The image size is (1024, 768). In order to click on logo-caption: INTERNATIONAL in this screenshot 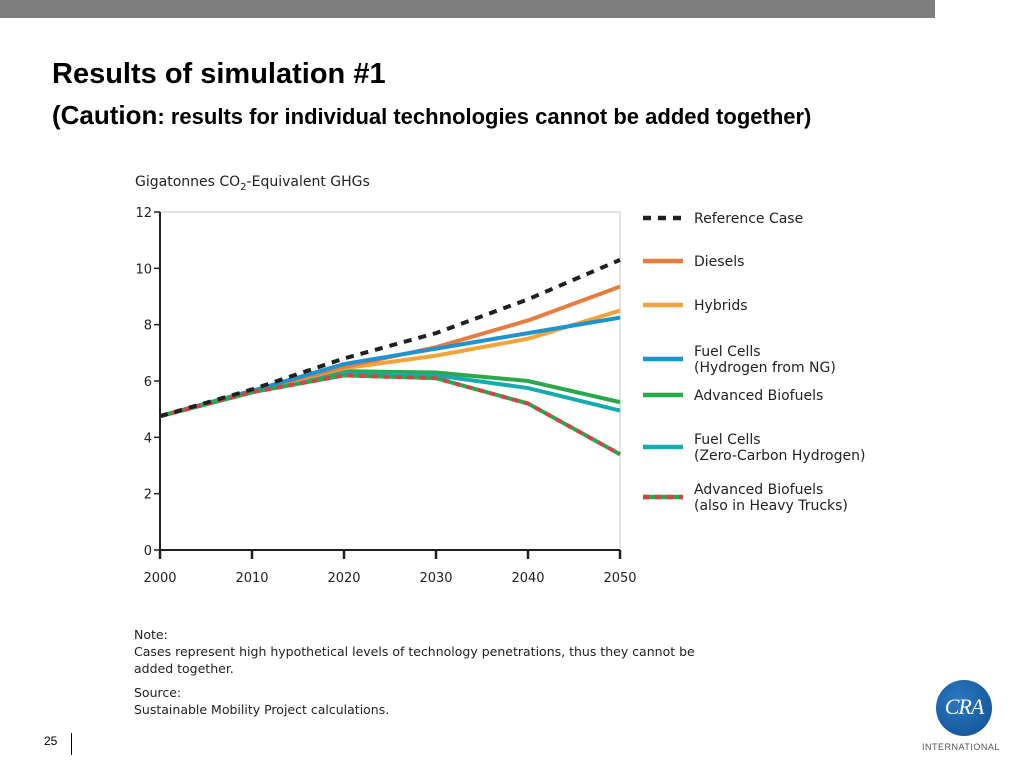, I will do `click(961, 747)`.